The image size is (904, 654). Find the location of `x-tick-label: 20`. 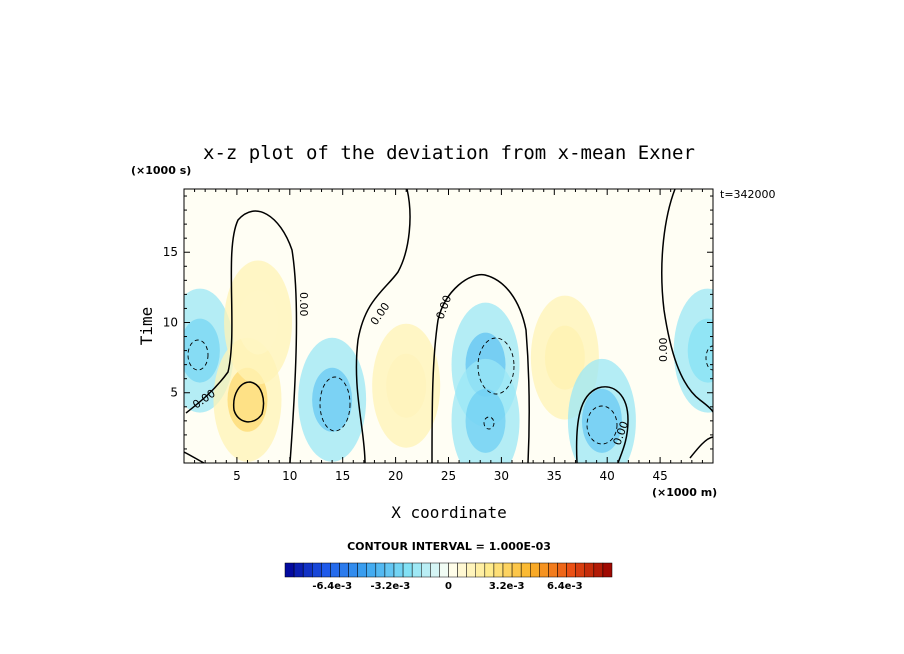

x-tick-label: 20 is located at coordinates (395, 476).